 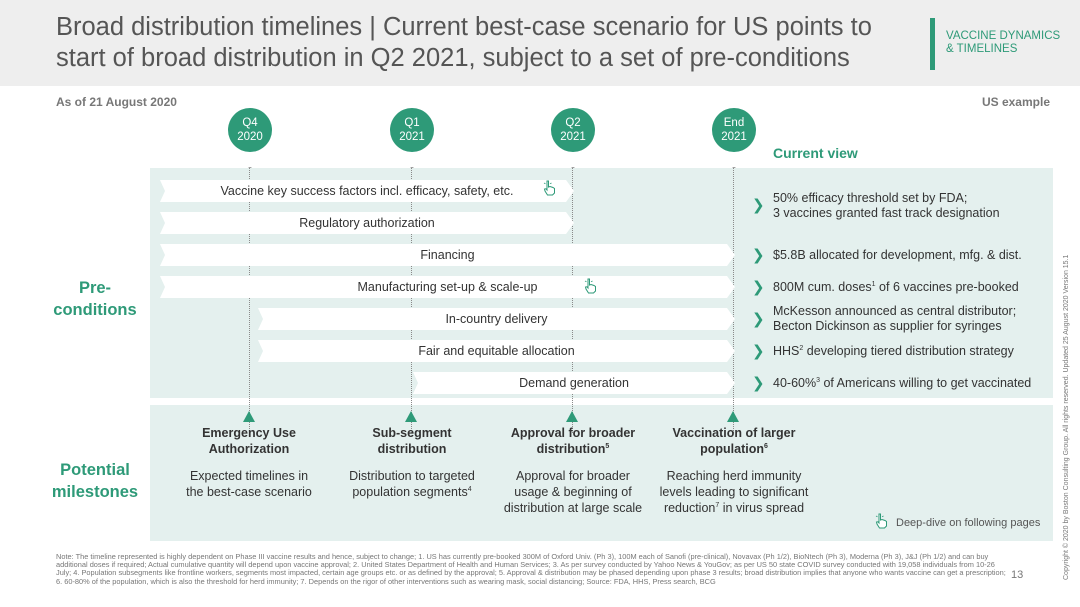 I want to click on topic-label-line1: VACCINE DYNAMICS, so click(x=1003, y=36).